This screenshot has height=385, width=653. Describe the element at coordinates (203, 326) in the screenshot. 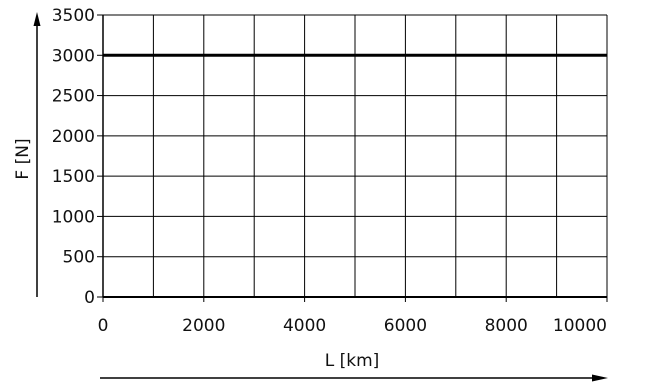

I see `x-tick-label: 2000` at that location.